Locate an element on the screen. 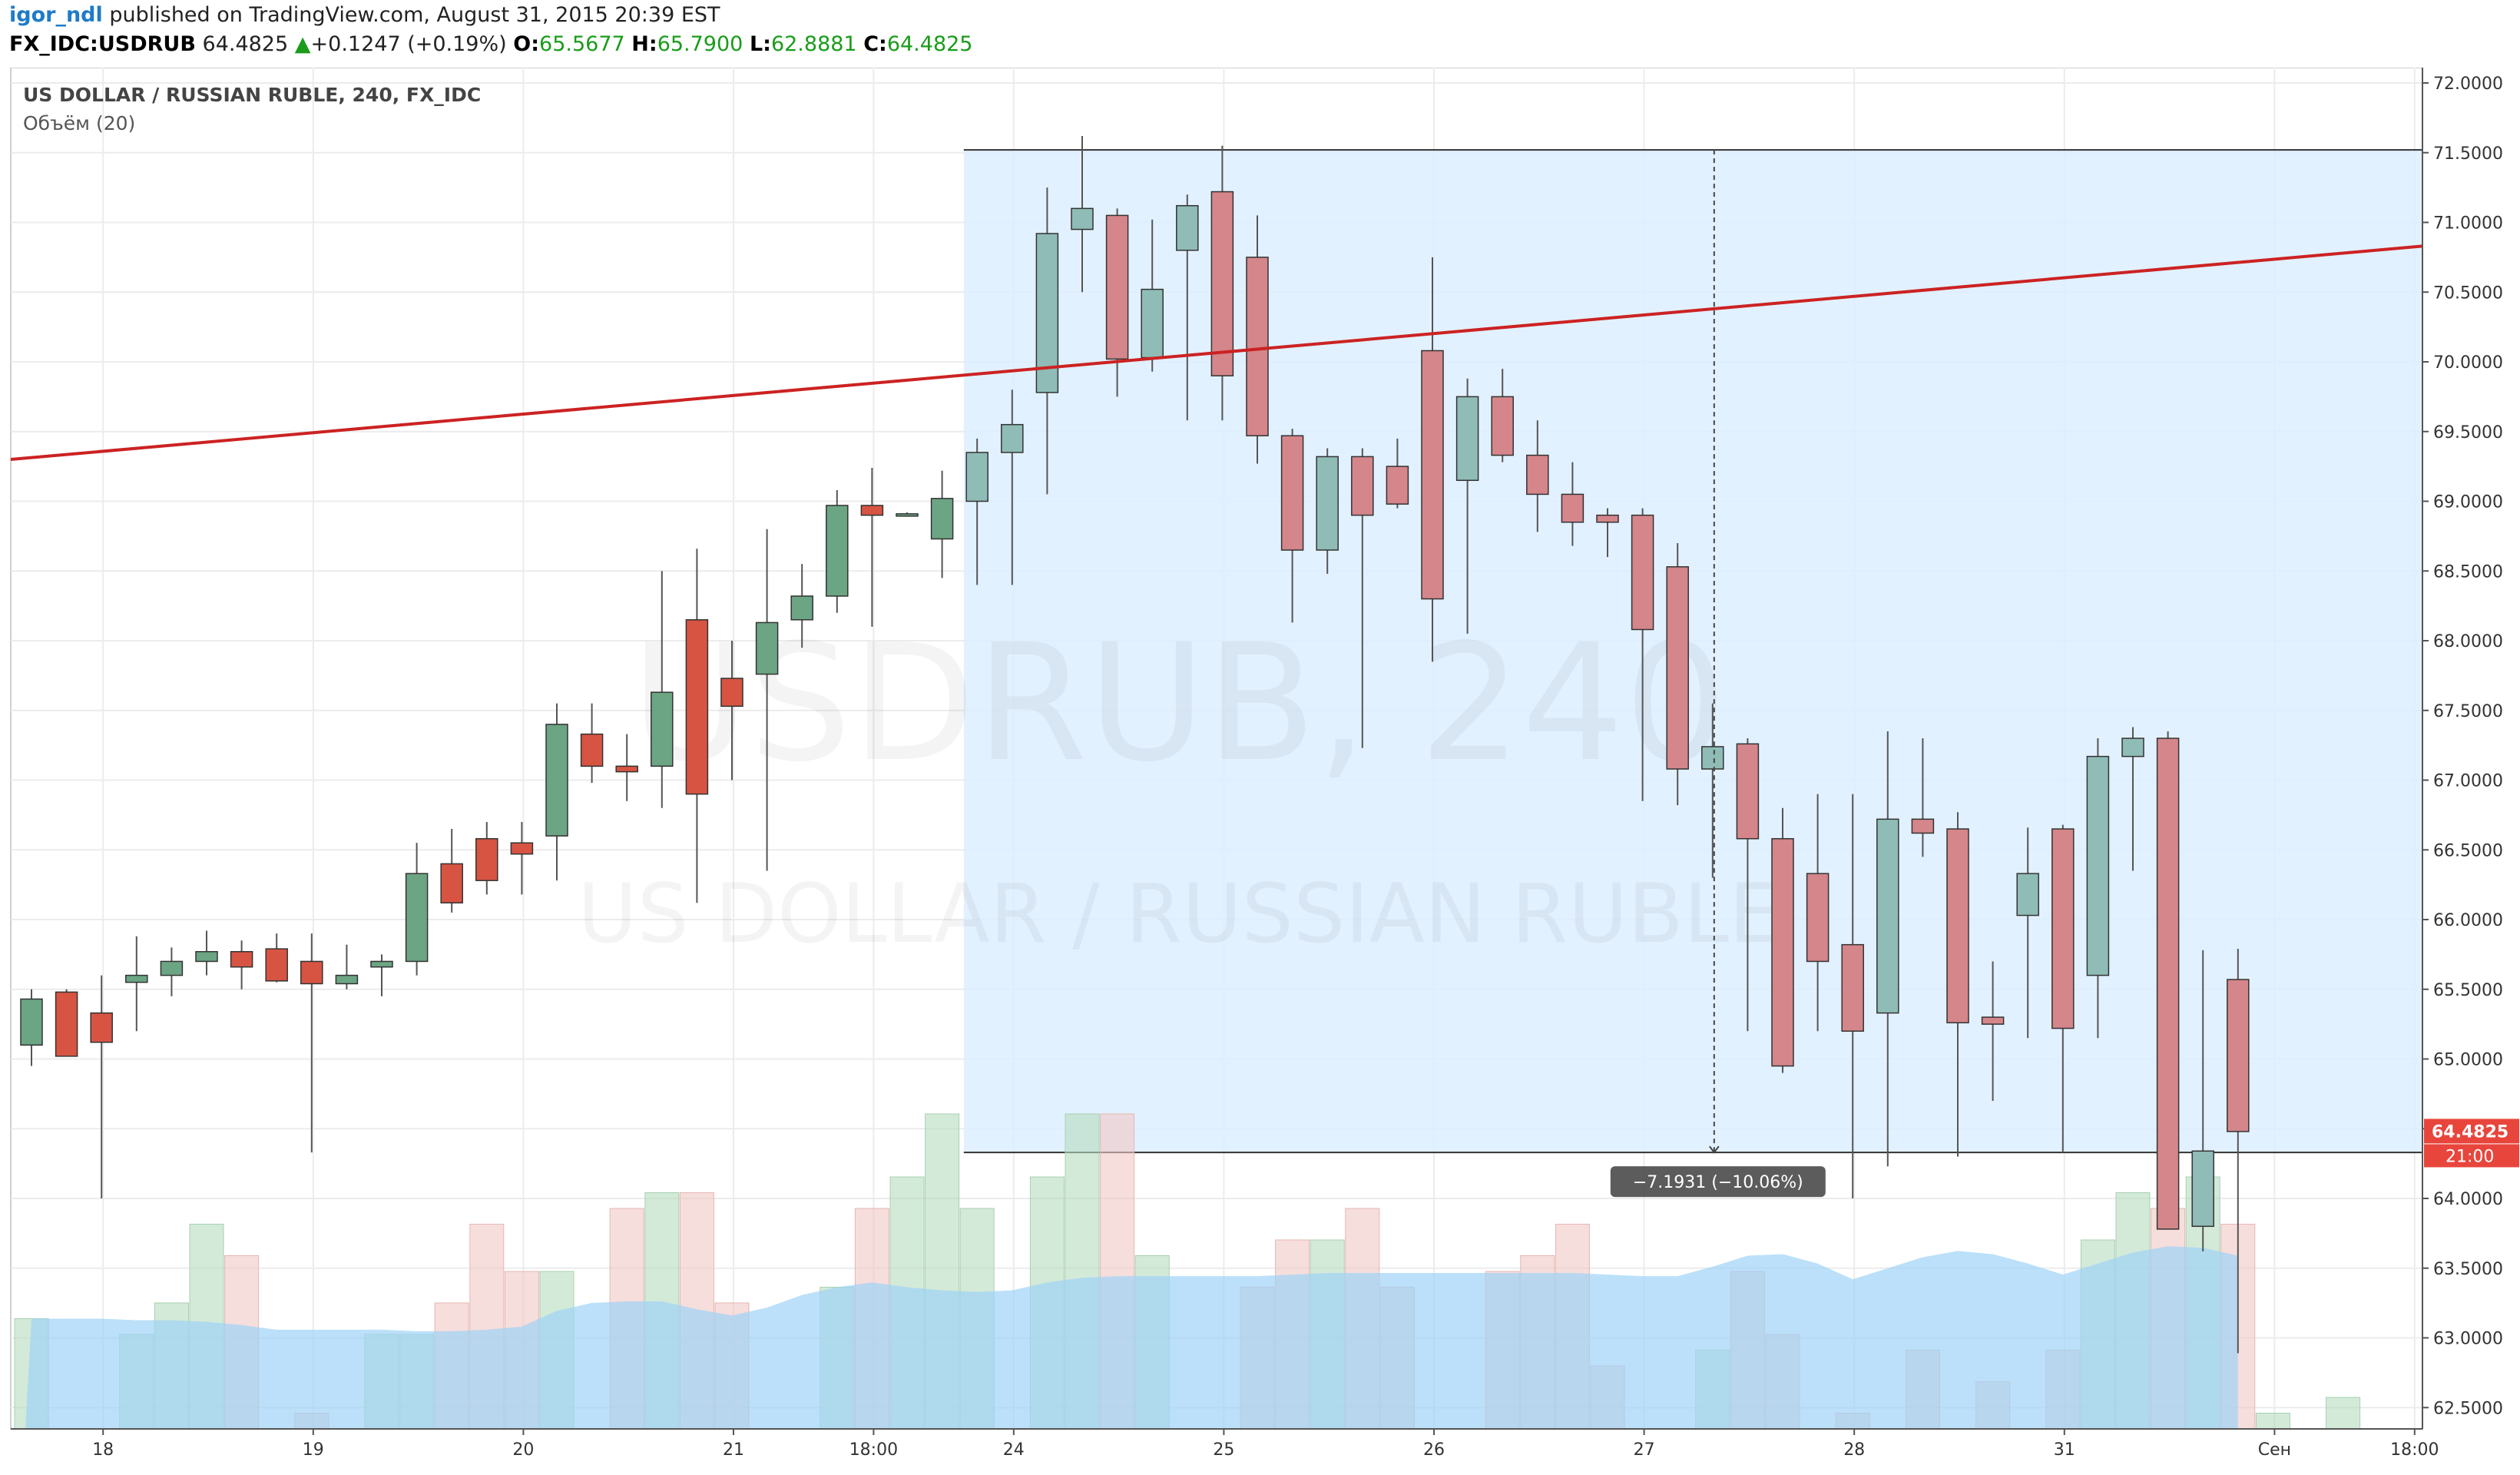 Image resolution: width=2520 pixels, height=1475 pixels. trendline is located at coordinates (1216, 353).